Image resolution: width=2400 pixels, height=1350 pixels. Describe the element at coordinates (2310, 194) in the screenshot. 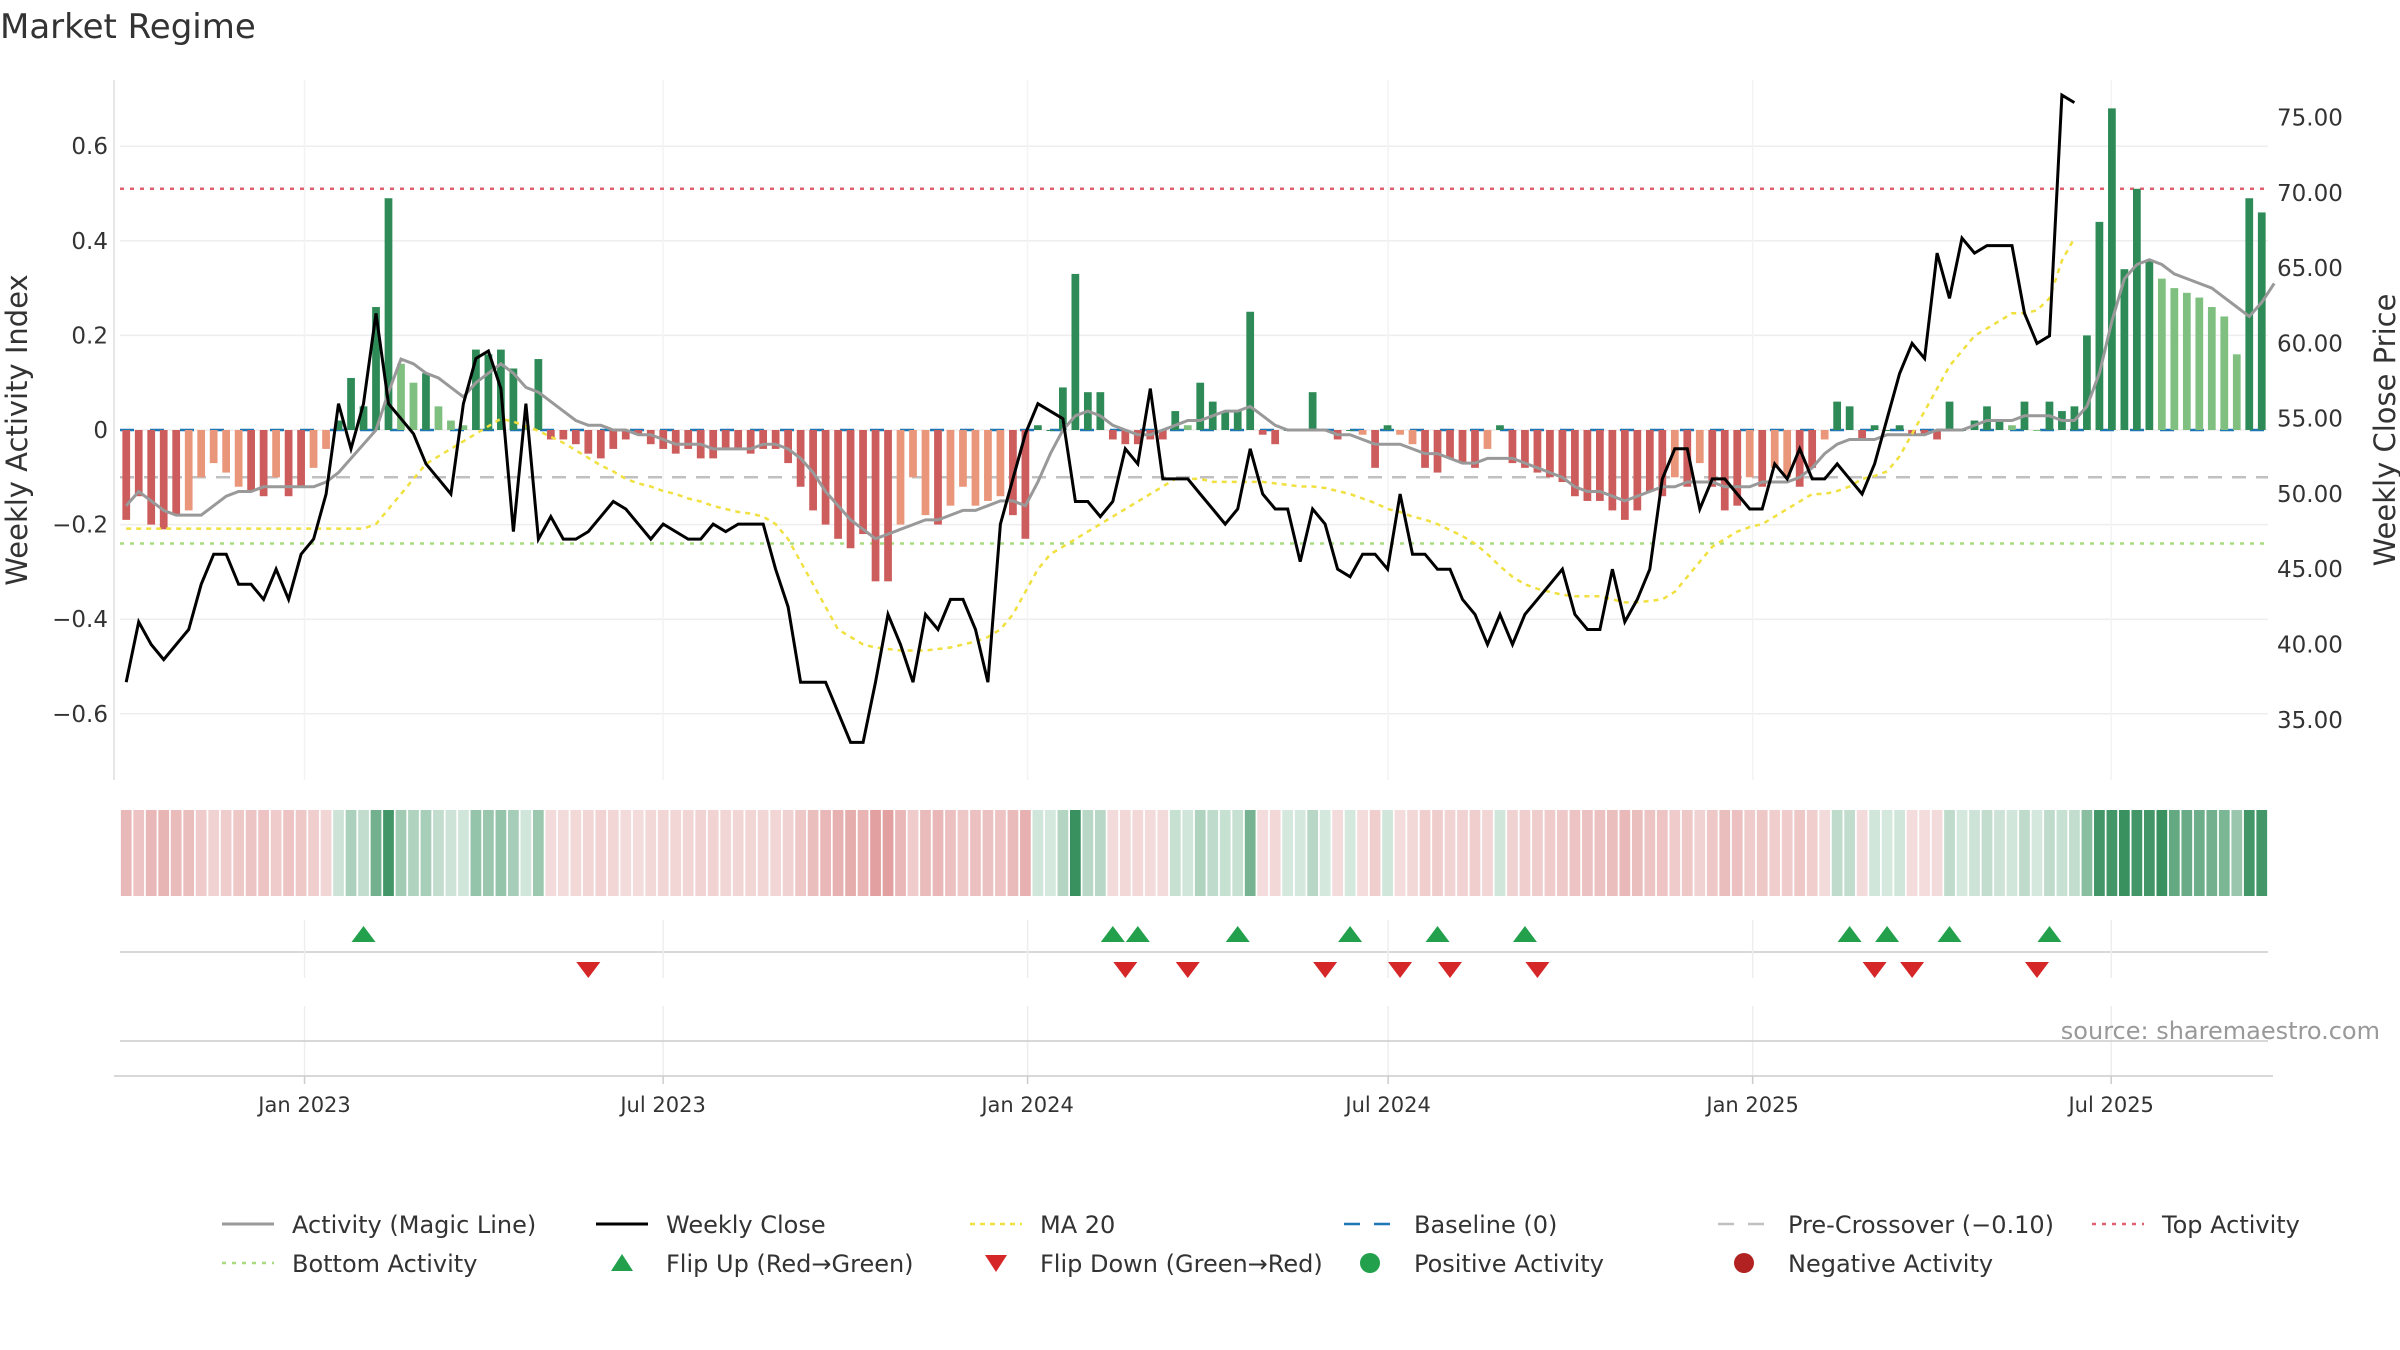

I see `y-tick-label-right: 70.00` at that location.